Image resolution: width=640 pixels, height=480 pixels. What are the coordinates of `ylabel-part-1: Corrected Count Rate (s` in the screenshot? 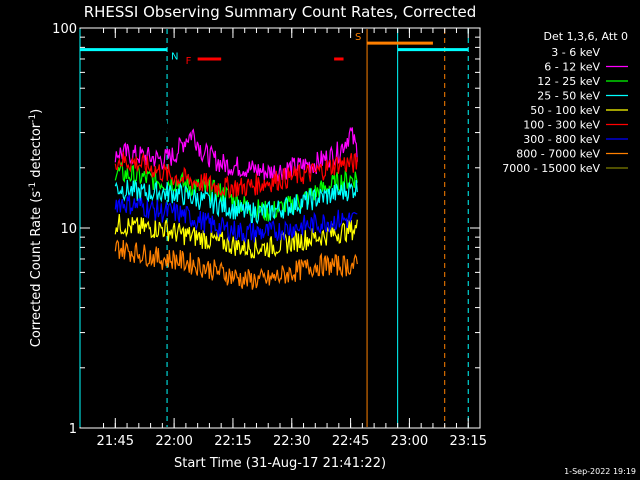 It's located at (36, 269).